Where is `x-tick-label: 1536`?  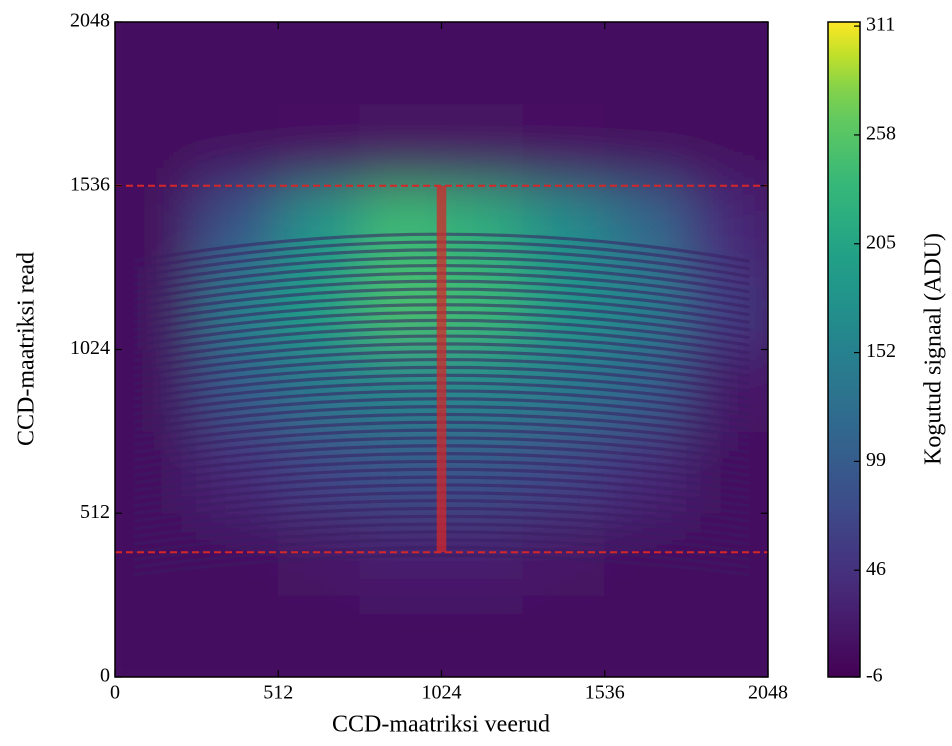 x-tick-label: 1536 is located at coordinates (605, 693).